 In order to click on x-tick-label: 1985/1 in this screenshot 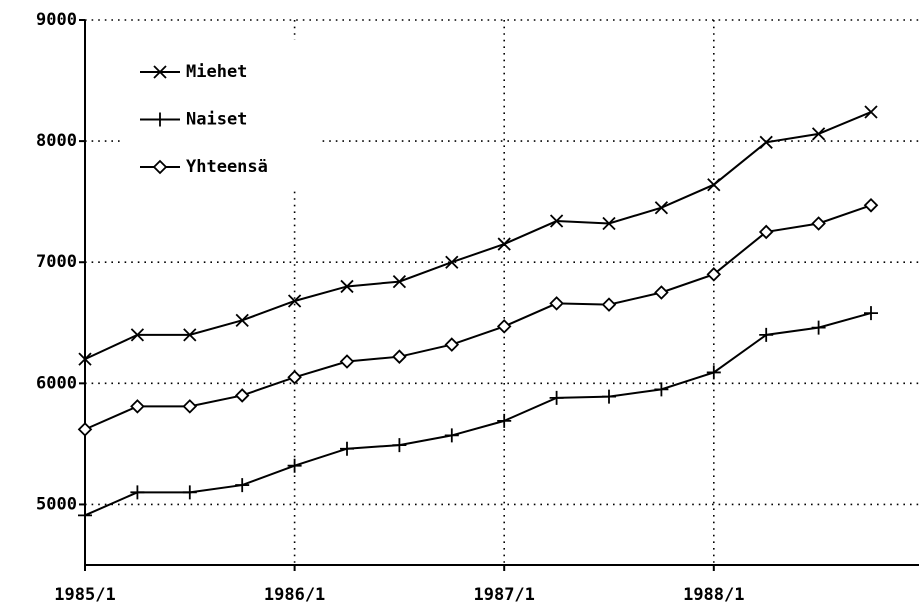, I will do `click(84, 595)`.